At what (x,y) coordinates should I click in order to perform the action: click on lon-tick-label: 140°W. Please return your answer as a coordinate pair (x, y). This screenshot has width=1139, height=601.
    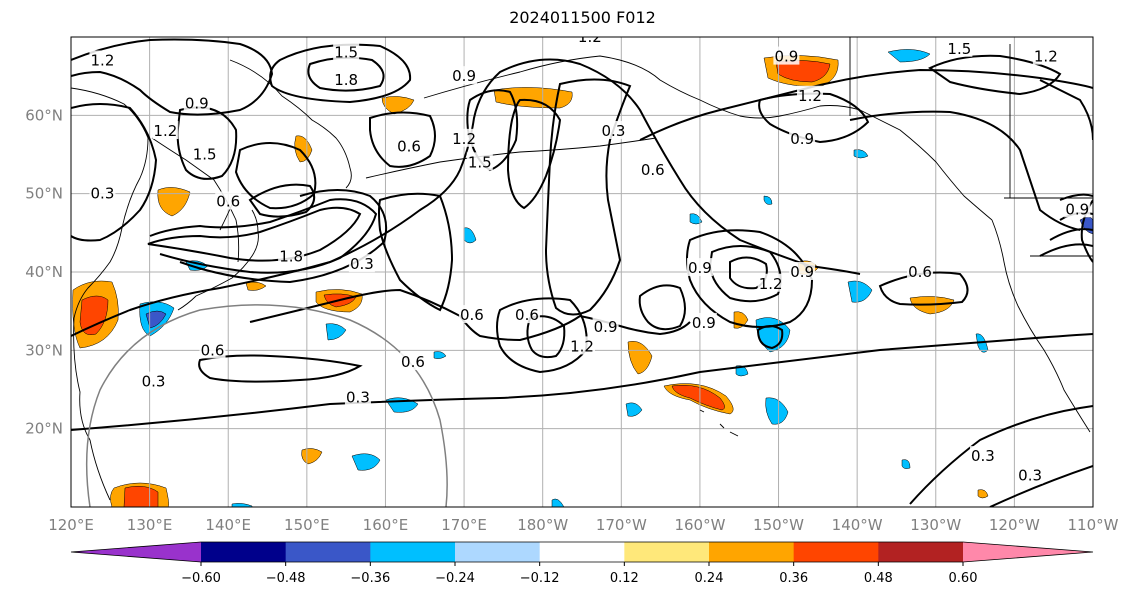
    Looking at the image, I should click on (857, 525).